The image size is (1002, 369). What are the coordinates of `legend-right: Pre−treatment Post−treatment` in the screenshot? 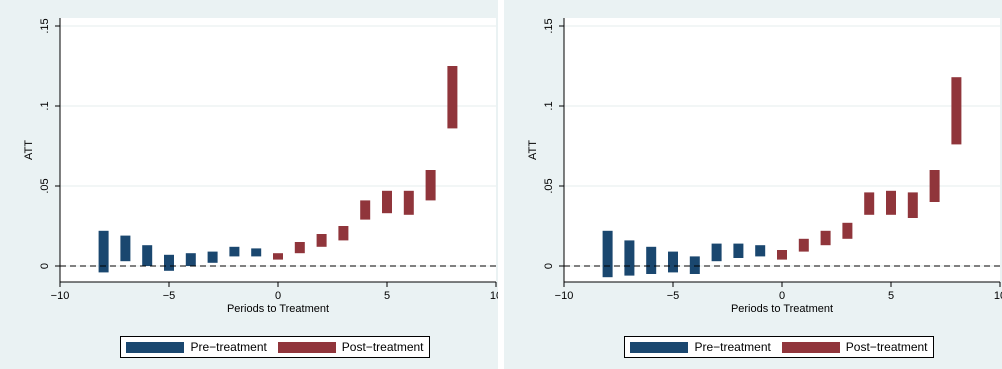 It's located at (779, 347).